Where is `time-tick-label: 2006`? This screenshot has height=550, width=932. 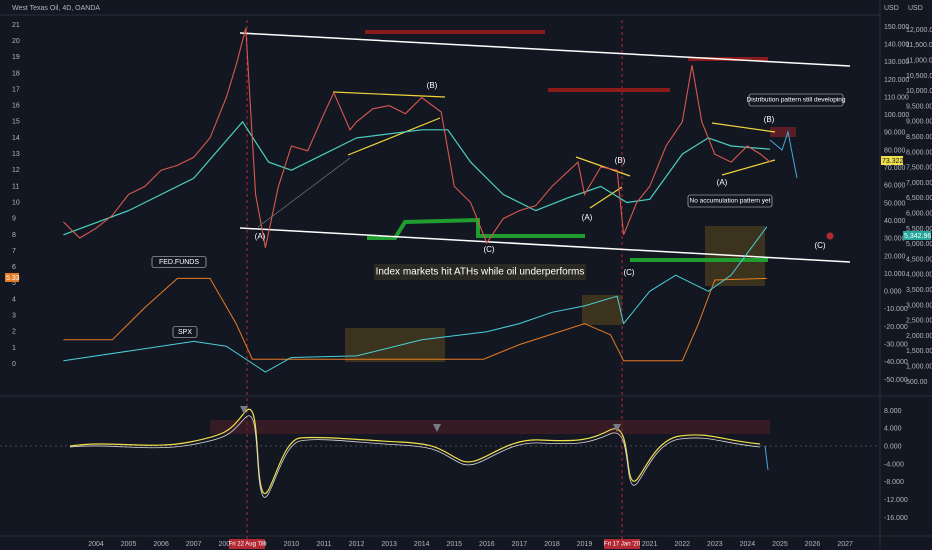 time-tick-label: 2006 is located at coordinates (161, 544).